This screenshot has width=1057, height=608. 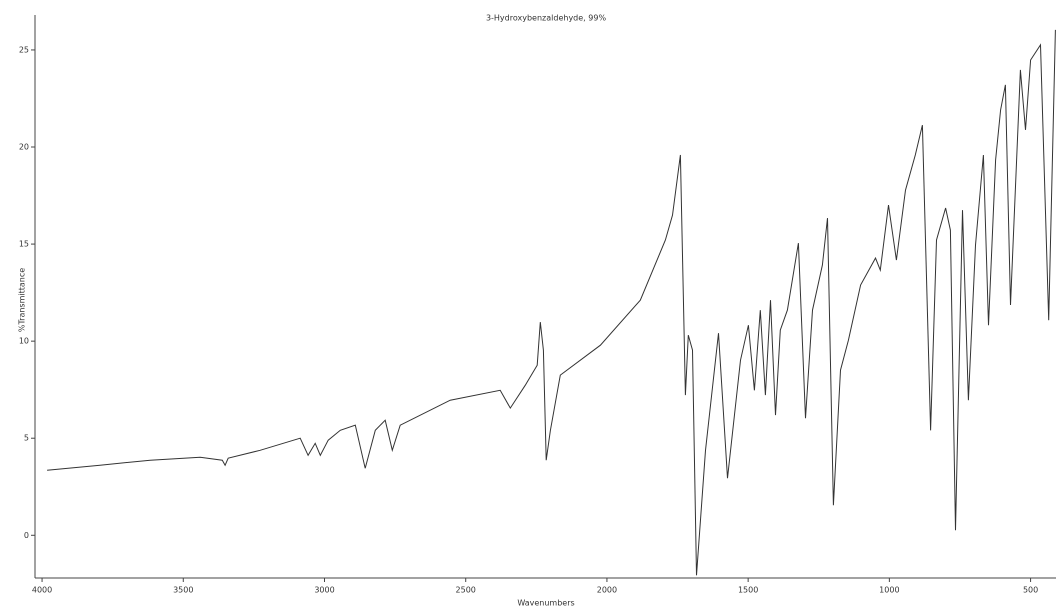 I want to click on chart-title: 3-Hydroxybenzaldehyde, 99%, so click(x=546, y=18).